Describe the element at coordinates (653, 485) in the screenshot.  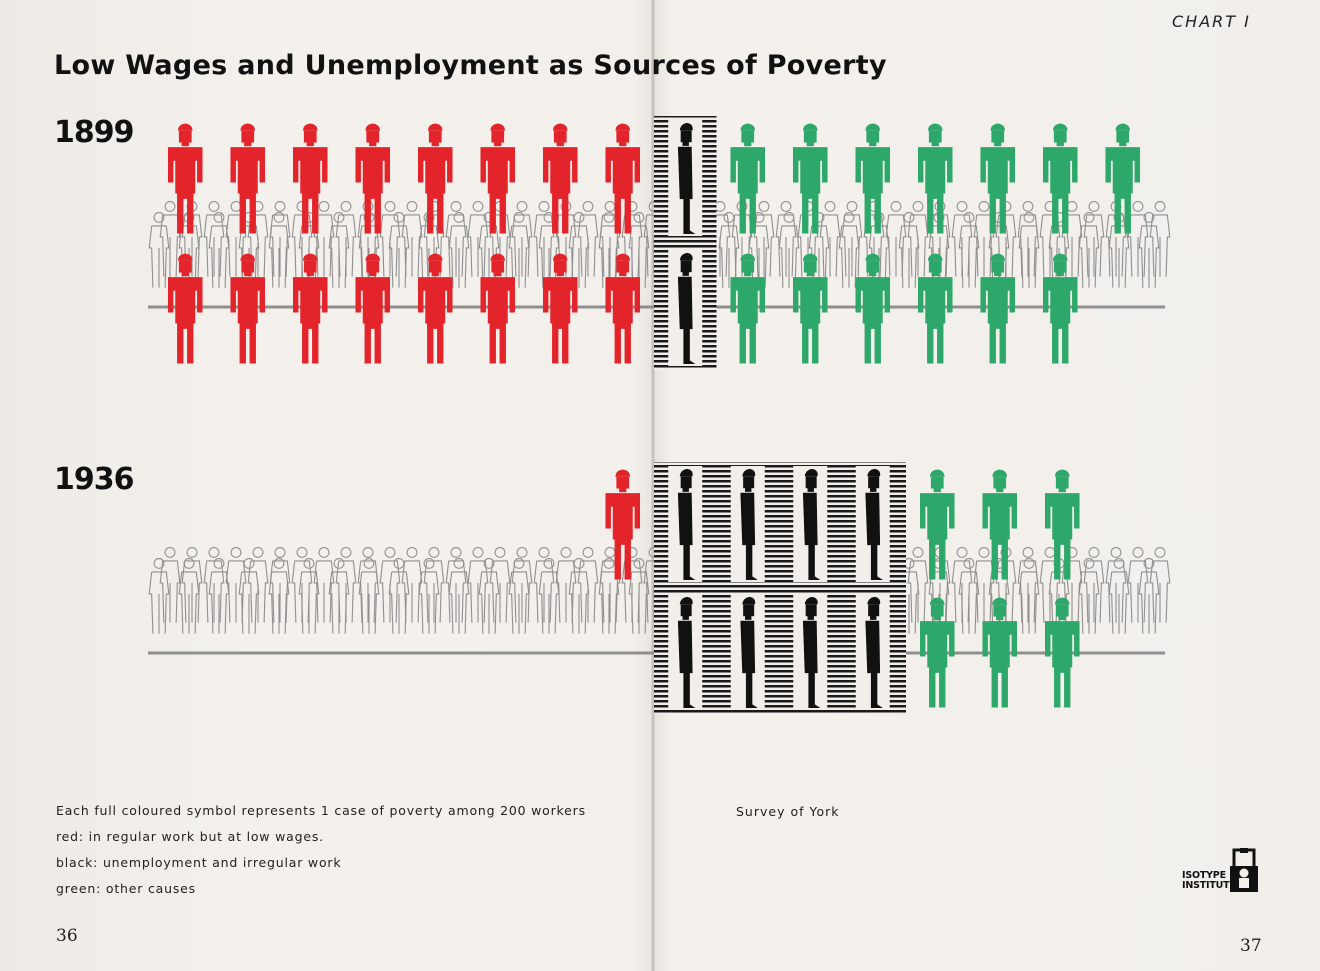
I see `book-gutter` at that location.